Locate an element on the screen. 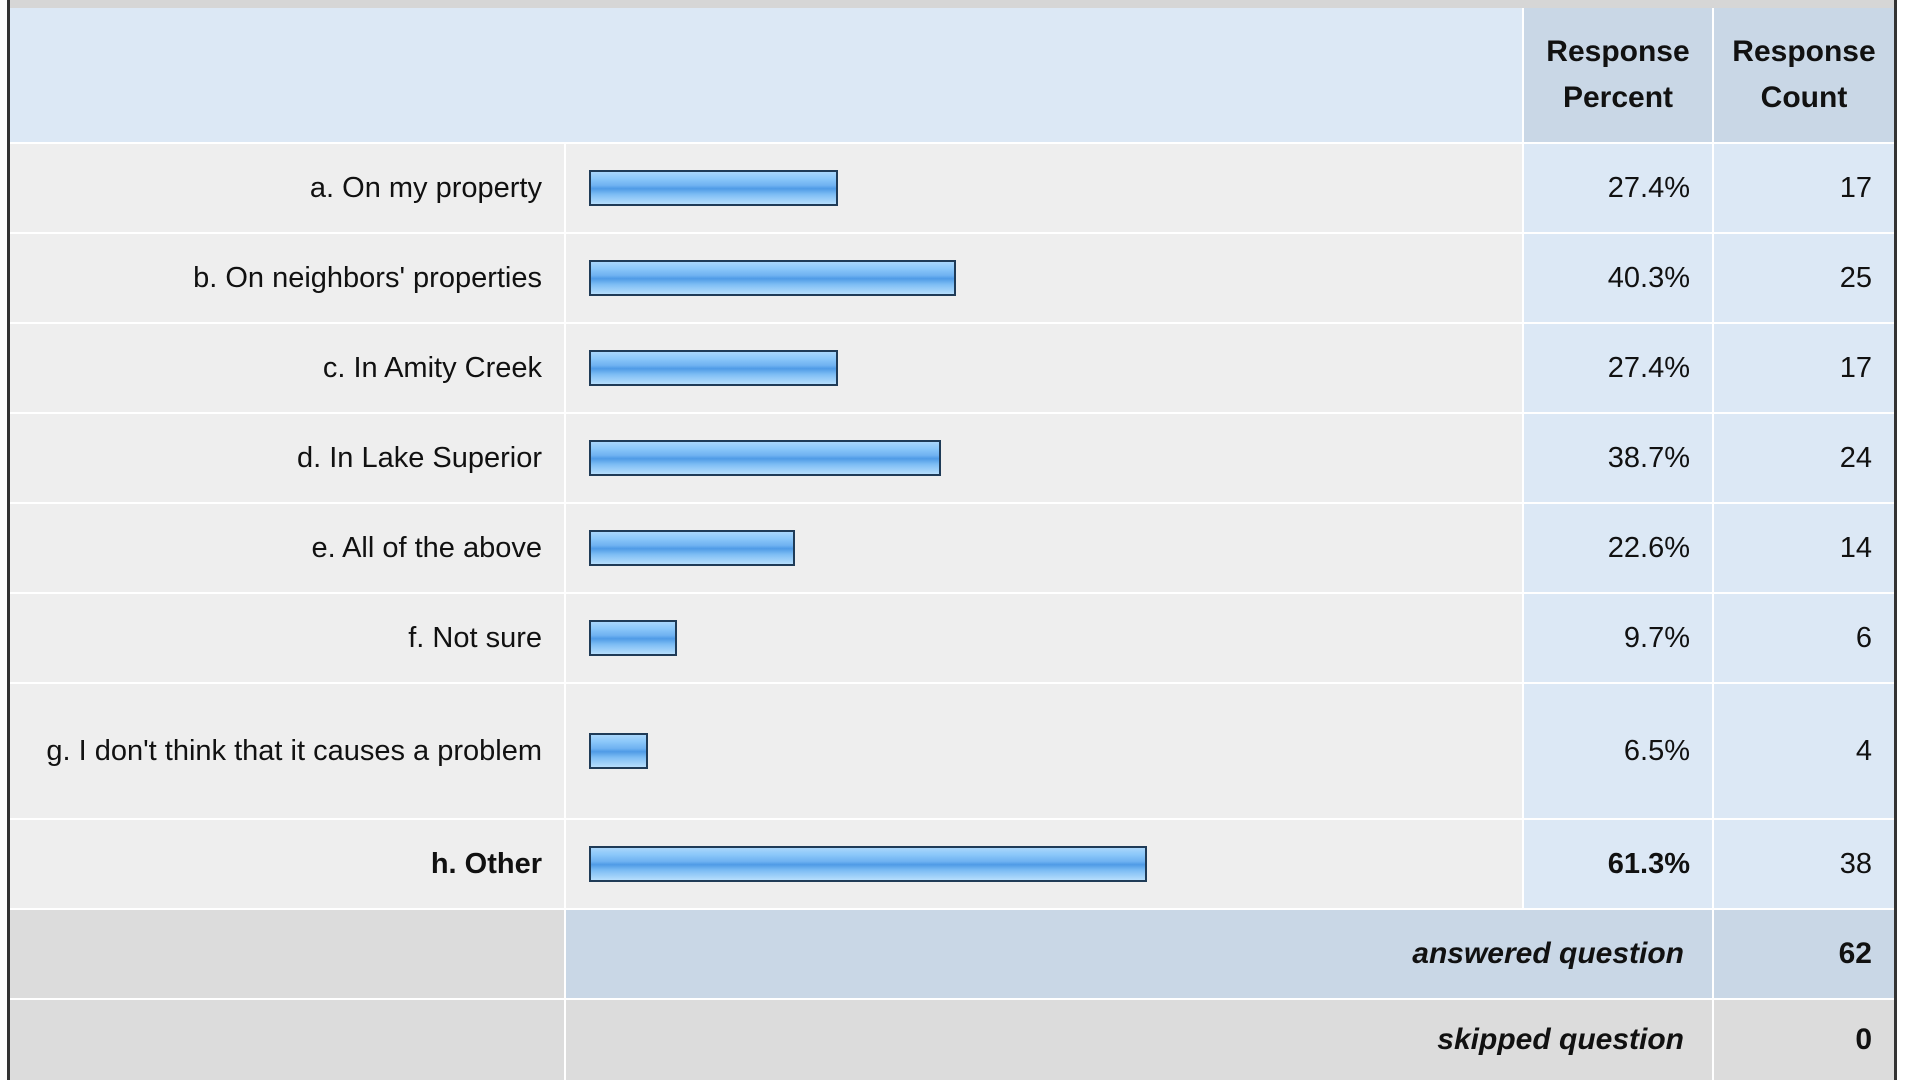  row-count-cell: 4 is located at coordinates (1804, 752).